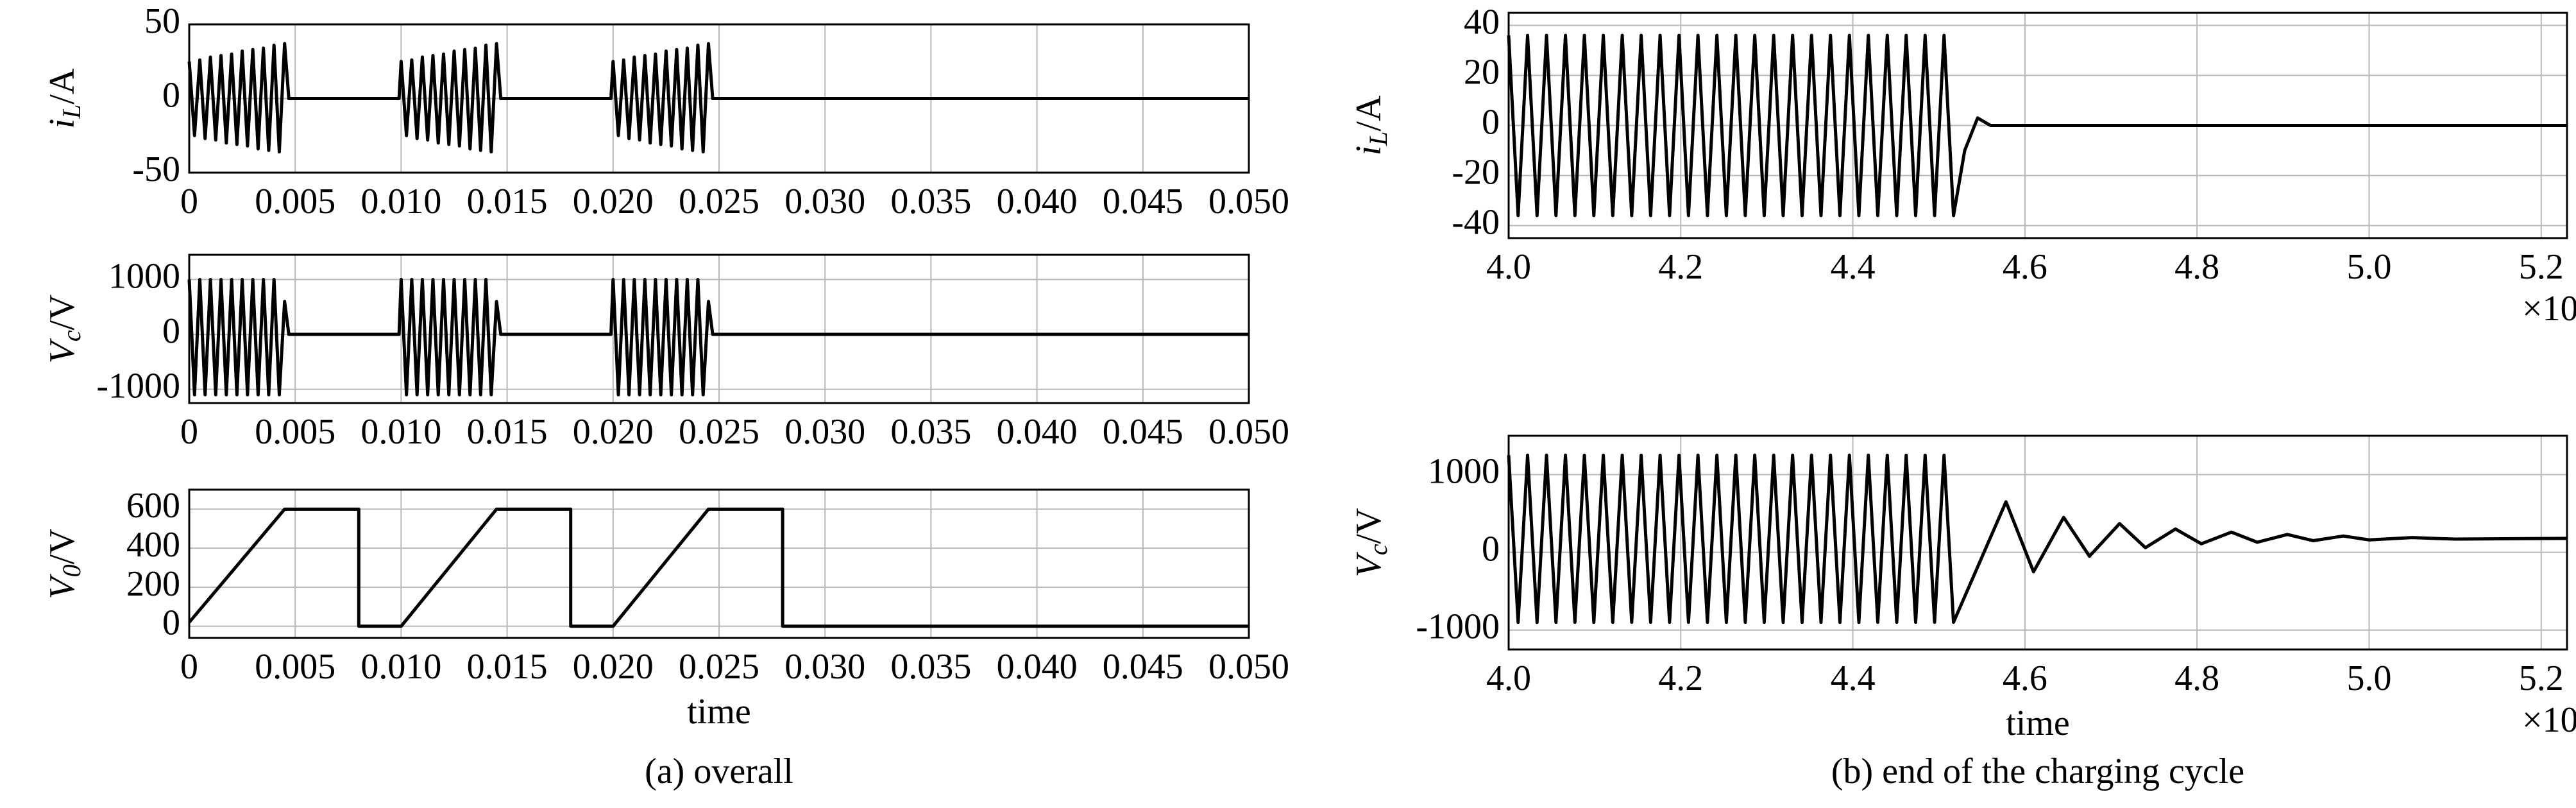 This screenshot has width=2576, height=808. Describe the element at coordinates (2038, 723) in the screenshot. I see `x-axis-label: time` at that location.